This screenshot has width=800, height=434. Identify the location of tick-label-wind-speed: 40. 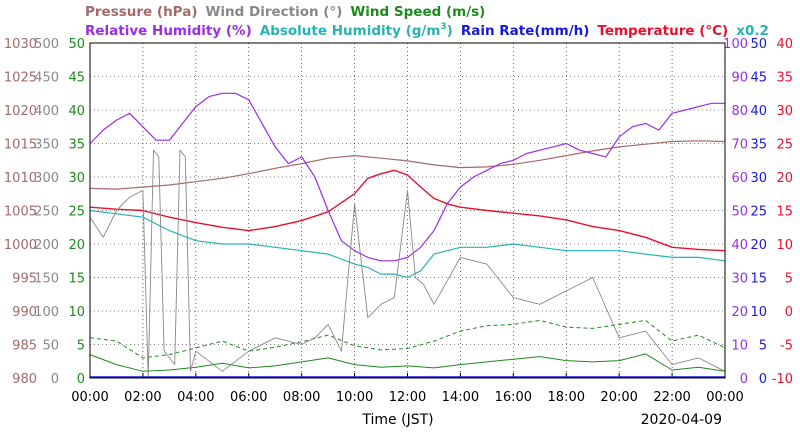
(76, 111).